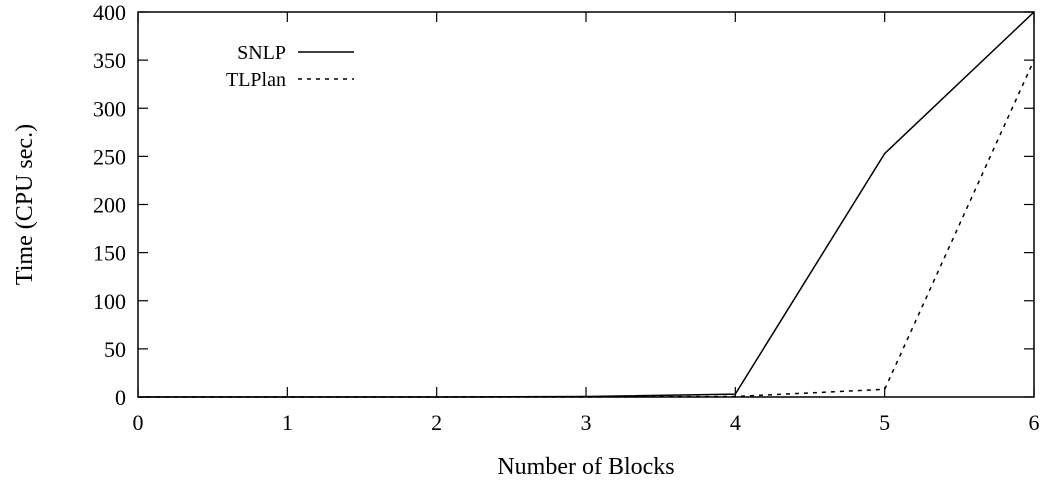 The width and height of the screenshot is (1042, 480). What do you see at coordinates (138, 422) in the screenshot?
I see `x-tick-label: 0` at bounding box center [138, 422].